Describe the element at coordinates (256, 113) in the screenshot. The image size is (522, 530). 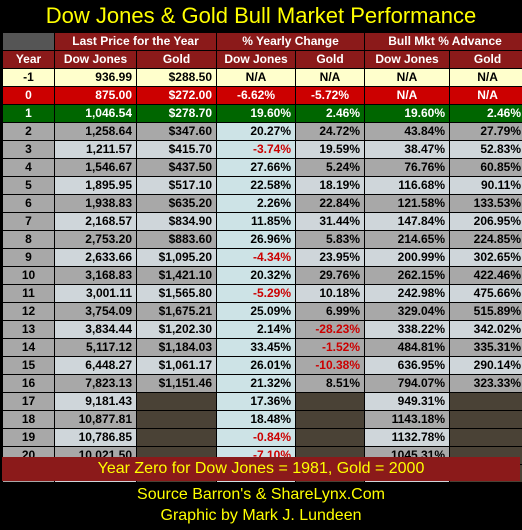
I see `dow-change-cell: 19.60%` at that location.